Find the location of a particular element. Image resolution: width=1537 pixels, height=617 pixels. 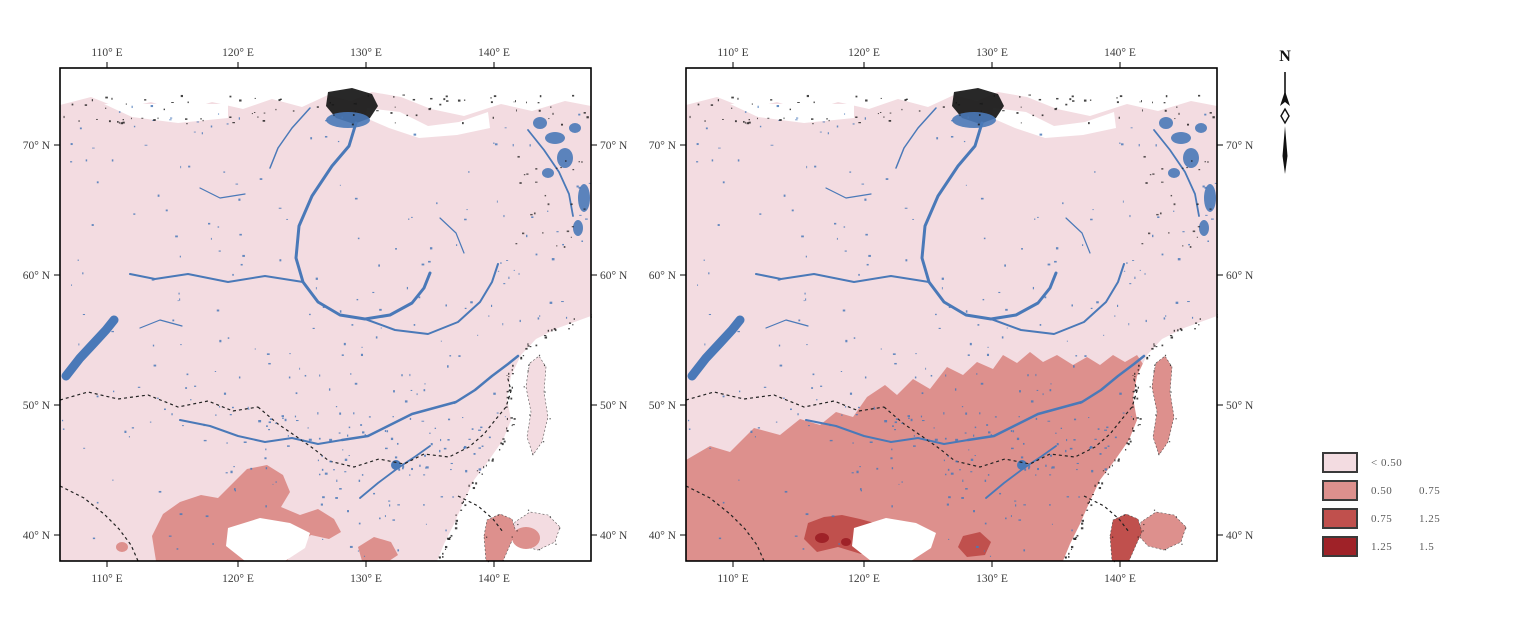

legend-item: 1.25 1.5 is located at coordinates (1381, 546).